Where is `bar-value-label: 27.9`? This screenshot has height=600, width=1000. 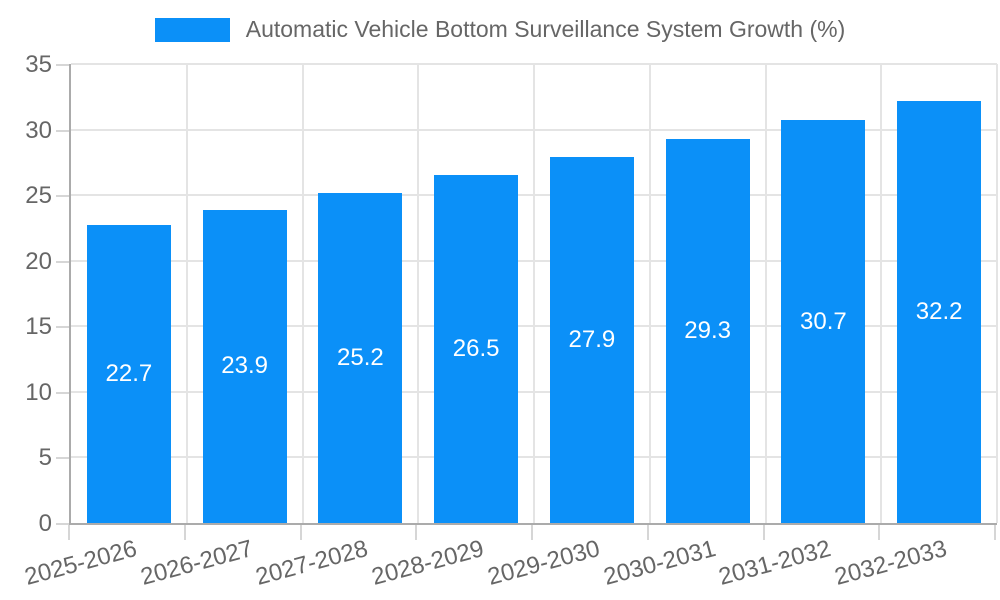 bar-value-label: 27.9 is located at coordinates (592, 340).